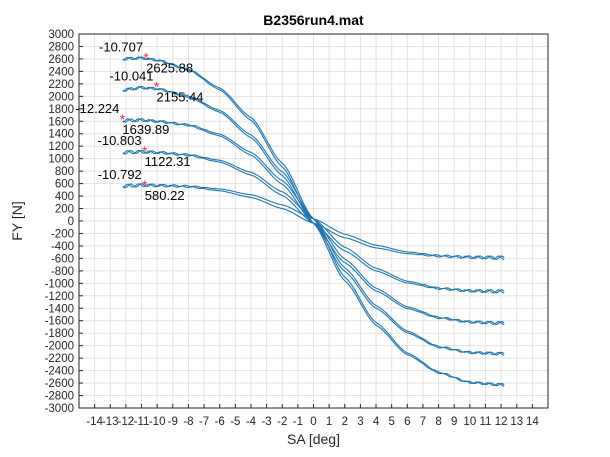 The width and height of the screenshot is (610, 457). What do you see at coordinates (61, 135) in the screenshot?
I see `y-tick-label: 1400` at bounding box center [61, 135].